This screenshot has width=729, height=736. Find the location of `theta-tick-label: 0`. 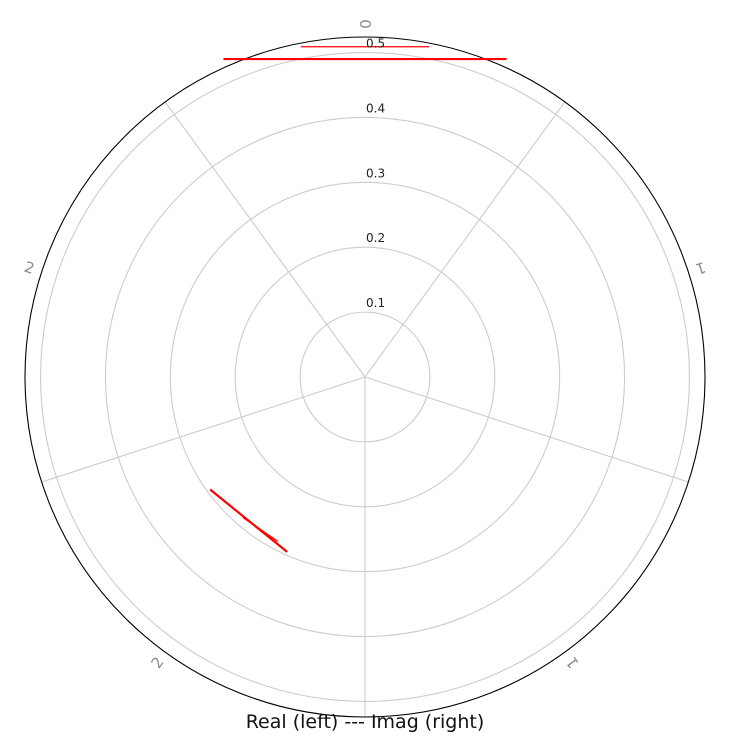

theta-tick-label: 0 is located at coordinates (365, 24).